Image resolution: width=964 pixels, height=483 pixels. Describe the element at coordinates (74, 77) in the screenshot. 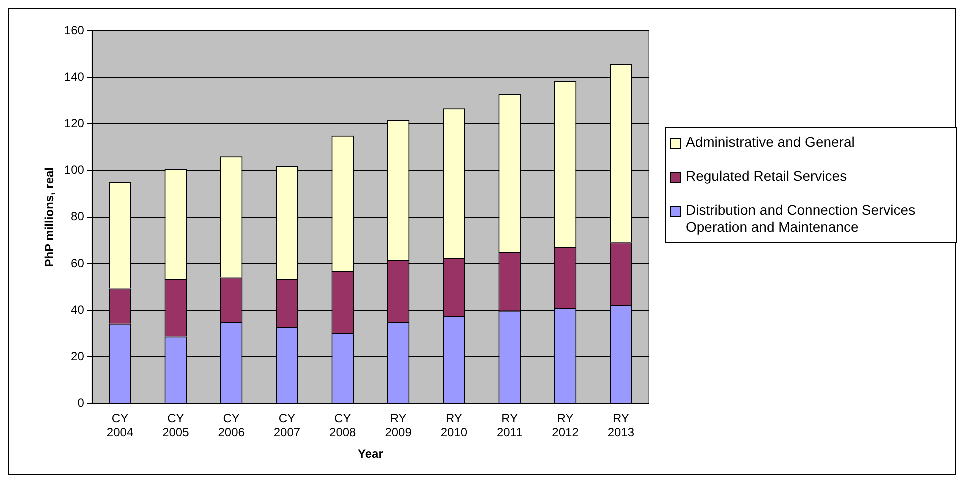

I see `y-tick-label: 140` at that location.